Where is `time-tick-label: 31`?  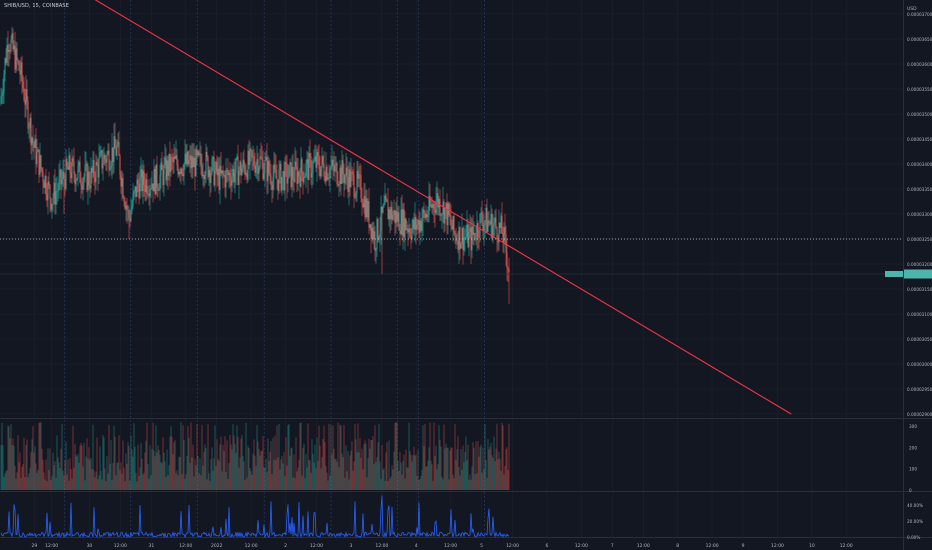 time-tick-label: 31 is located at coordinates (151, 546).